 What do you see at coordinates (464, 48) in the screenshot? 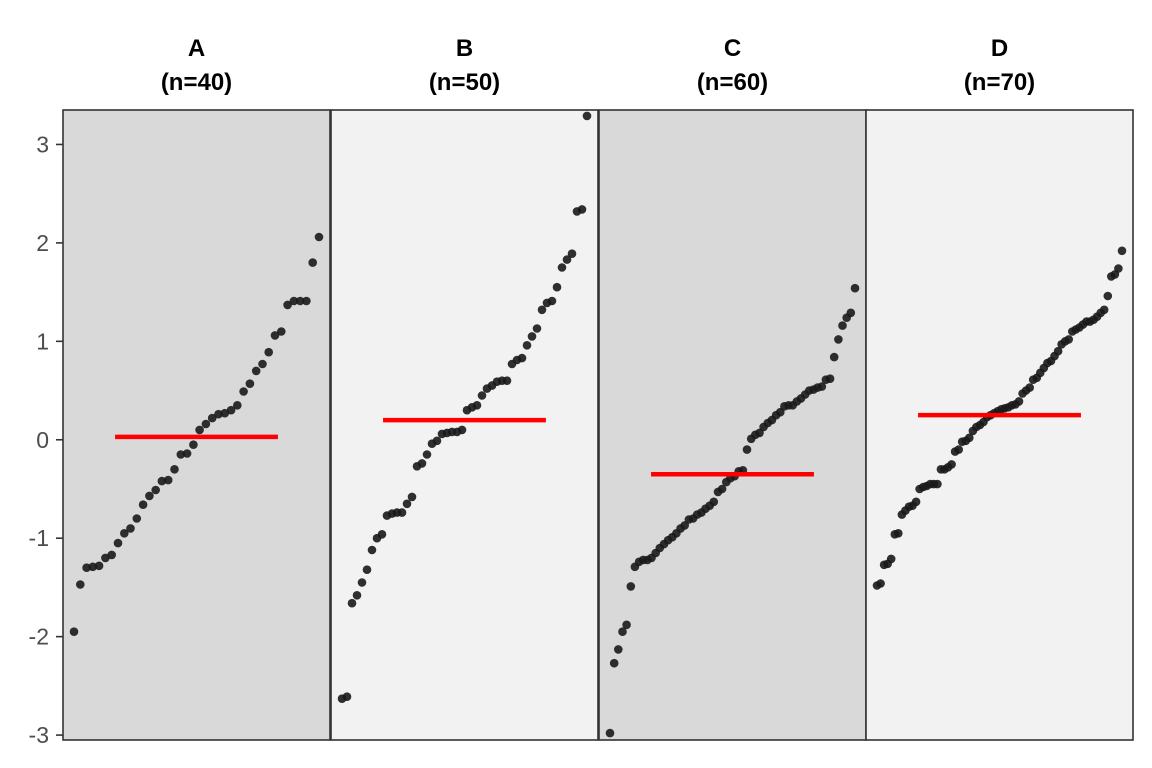
I see `panel-title: B` at bounding box center [464, 48].